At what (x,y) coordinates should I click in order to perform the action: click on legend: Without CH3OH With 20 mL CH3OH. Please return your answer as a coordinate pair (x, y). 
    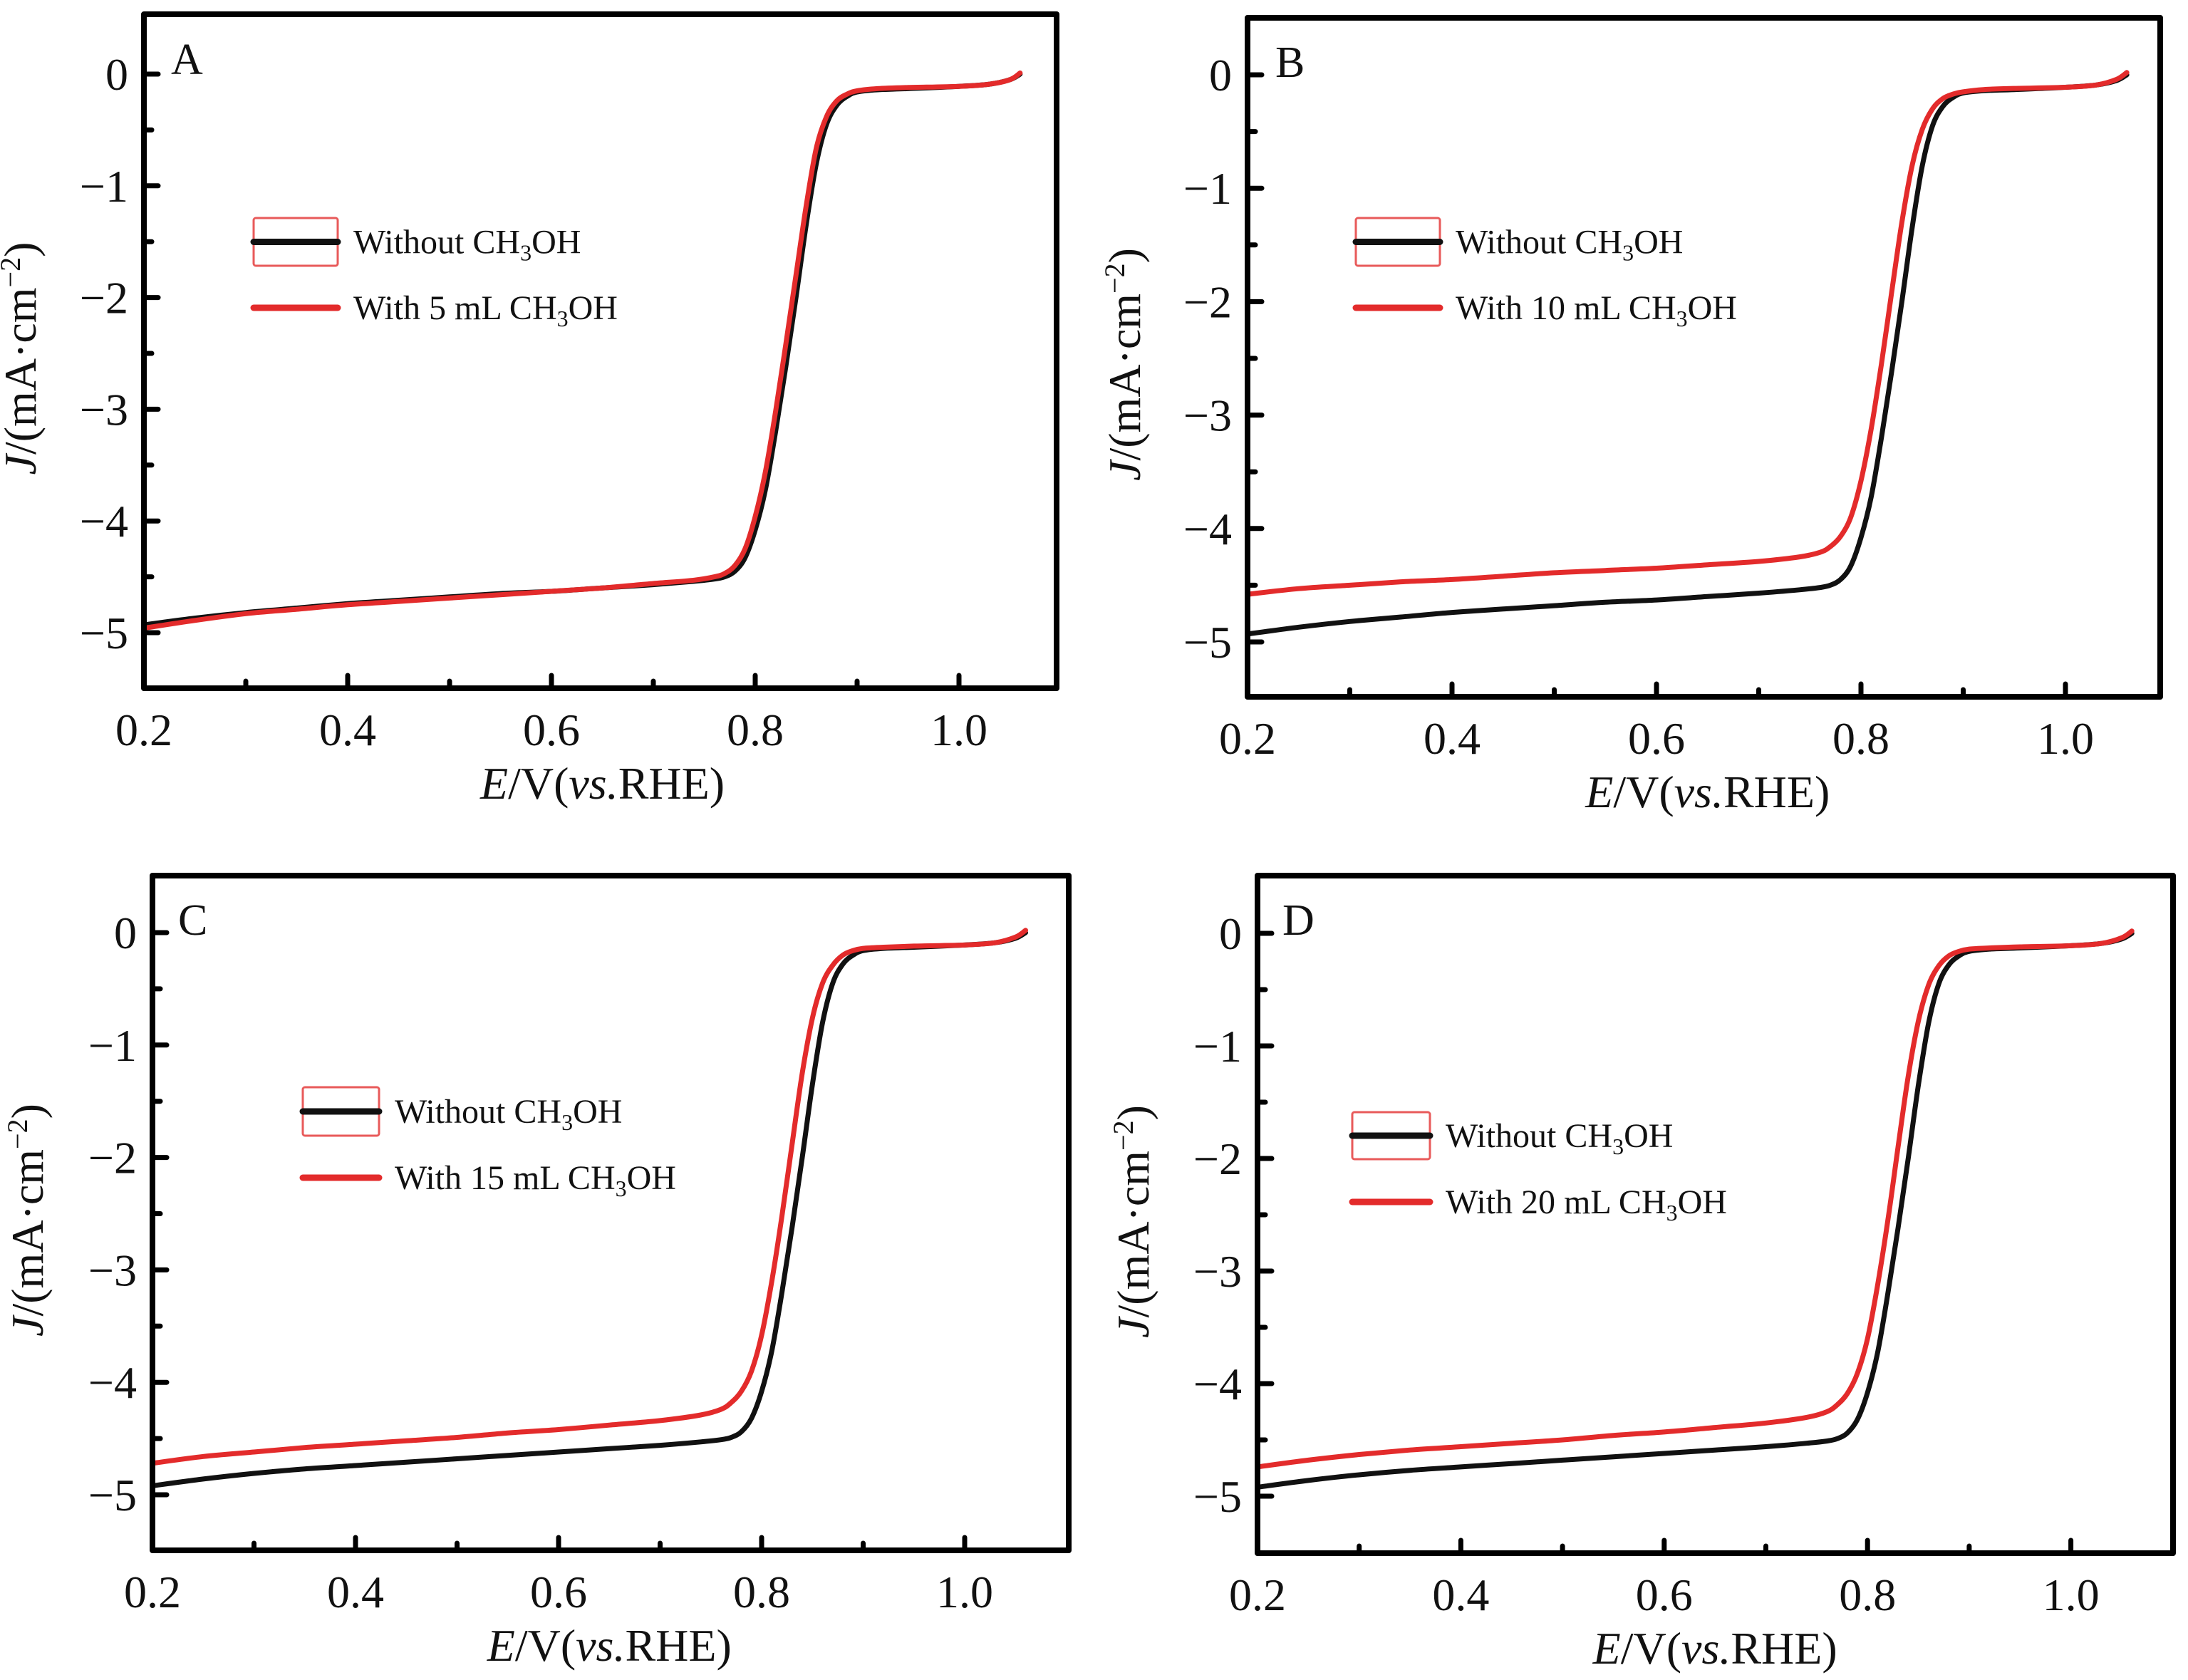
    Looking at the image, I should click on (1538, 1168).